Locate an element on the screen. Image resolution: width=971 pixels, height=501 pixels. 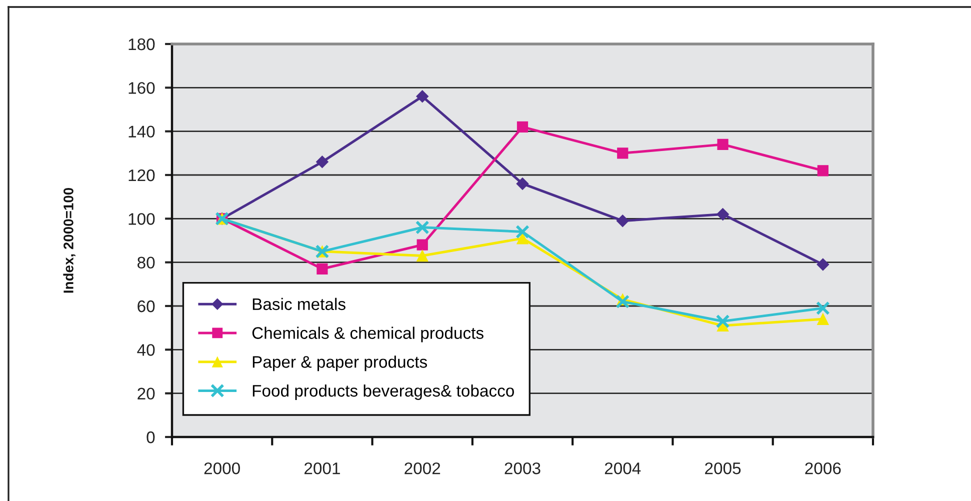
y-axis-title: Index, 2000=100 is located at coordinates (69, 240).